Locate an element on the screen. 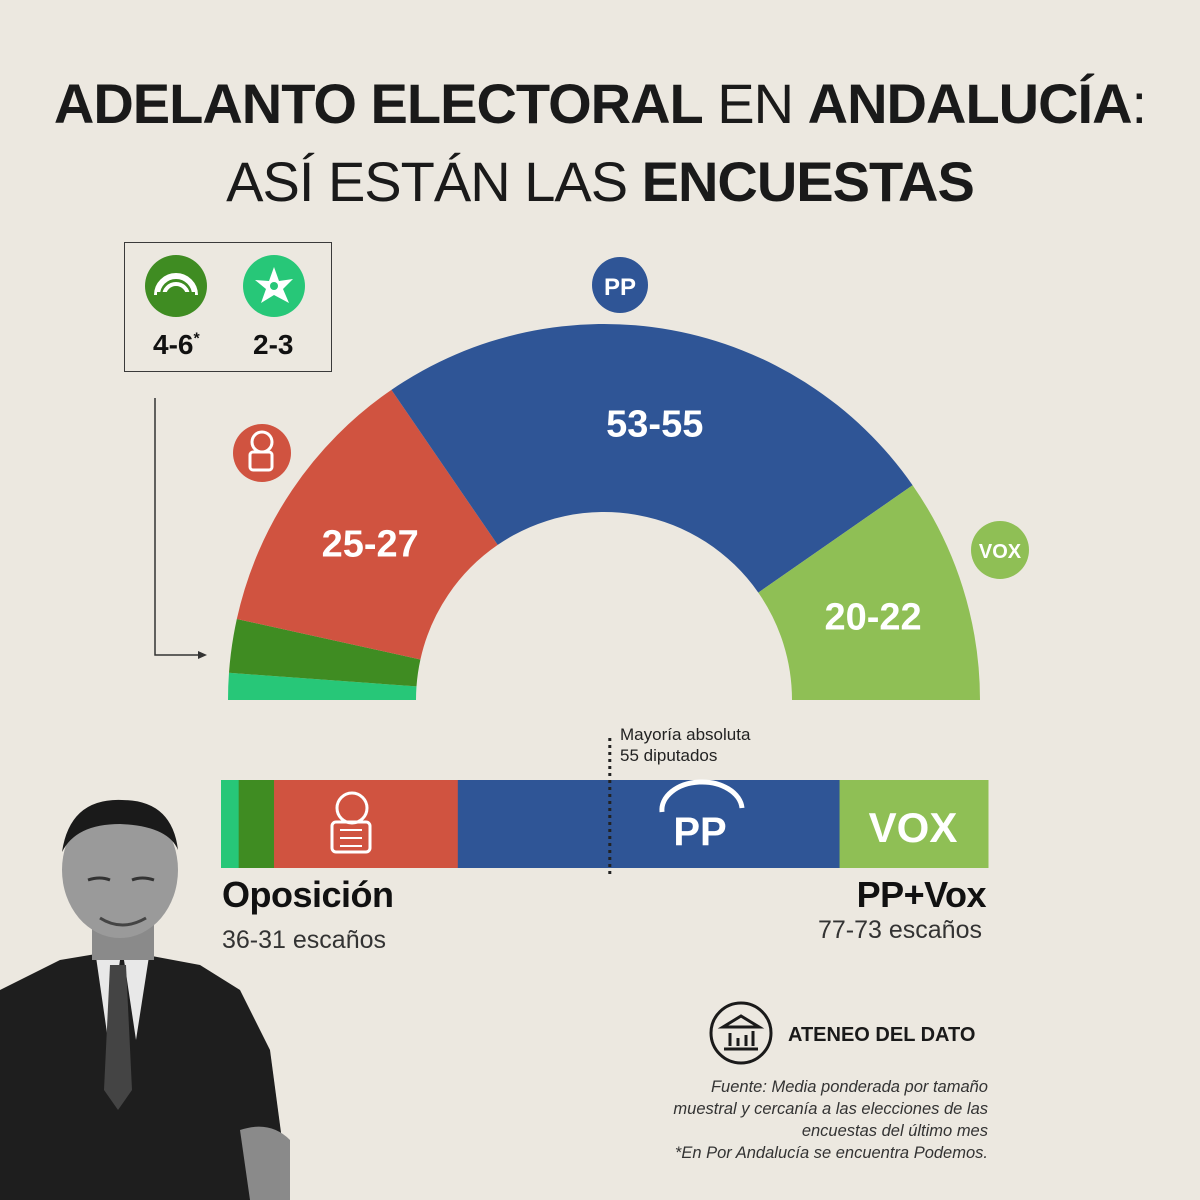 The image size is (1200, 1200). brand: ATENEO DEL DATO is located at coordinates (848, 1033).